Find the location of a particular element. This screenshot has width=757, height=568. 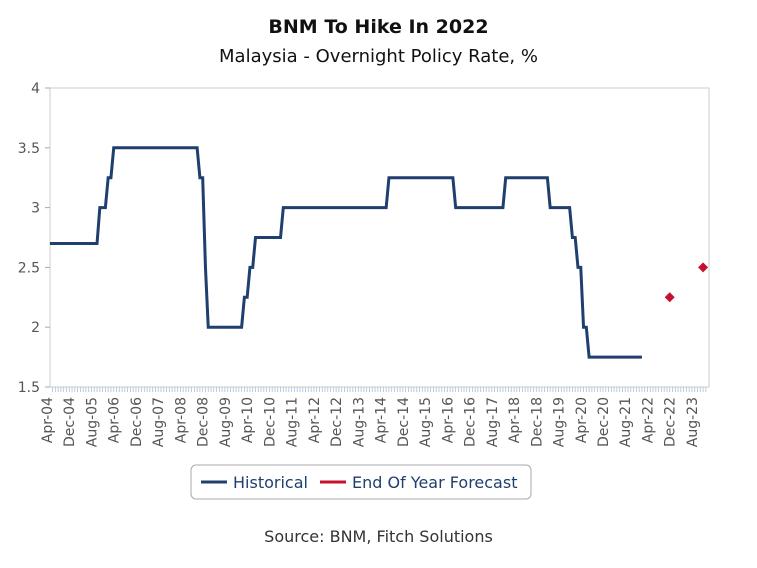

x-tick-label: Aug-09 is located at coordinates (226, 422).